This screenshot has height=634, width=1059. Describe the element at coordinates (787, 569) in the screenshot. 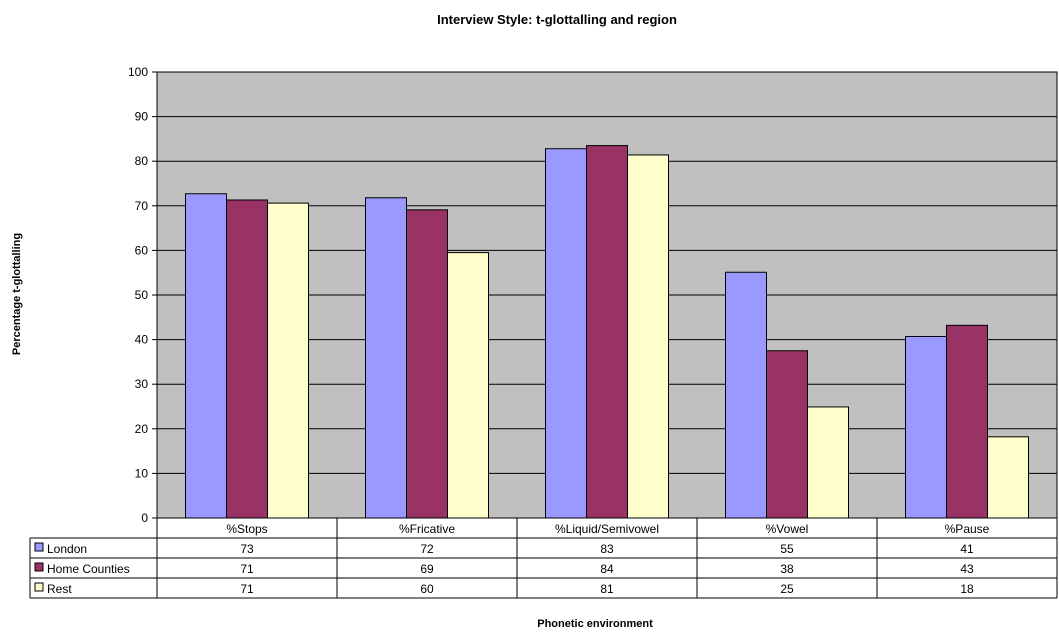

I see `data-table-cell: 38` at that location.